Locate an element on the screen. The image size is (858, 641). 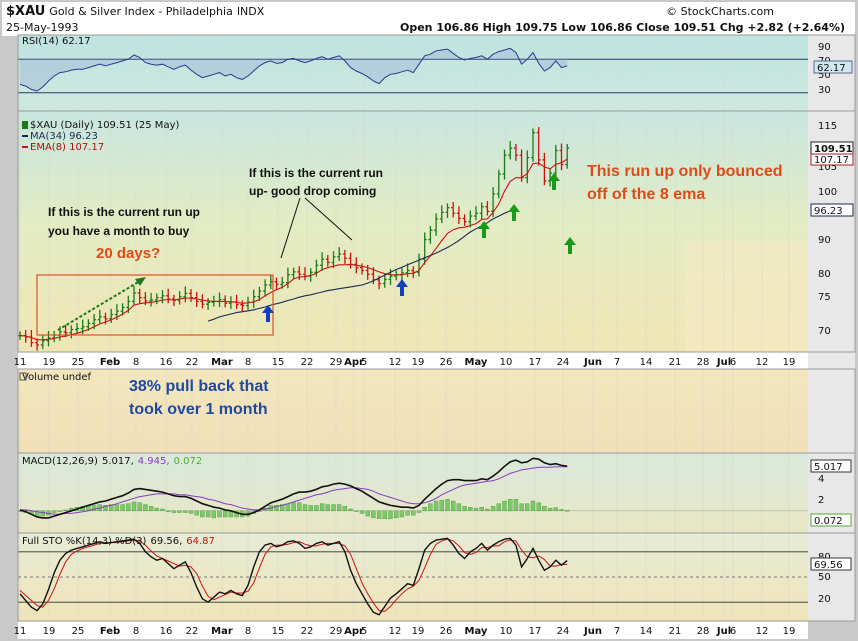
date-tick-label: 28 is located at coordinates (703, 362).